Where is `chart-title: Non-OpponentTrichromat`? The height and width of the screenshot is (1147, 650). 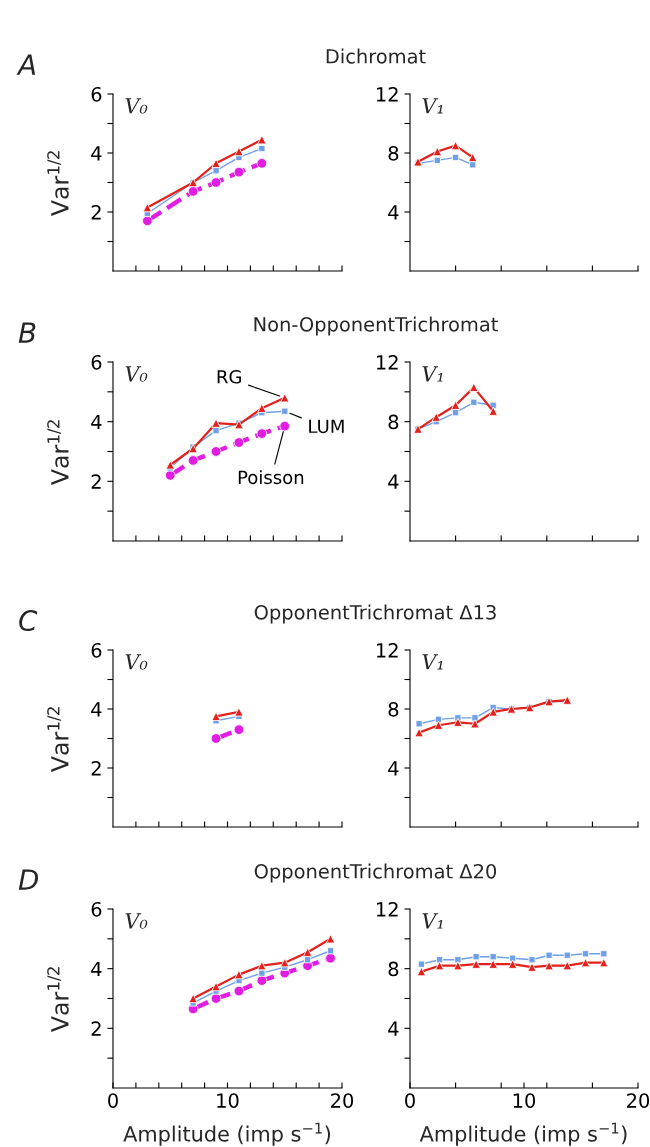 chart-title: Non-OpponentTrichromat is located at coordinates (376, 326).